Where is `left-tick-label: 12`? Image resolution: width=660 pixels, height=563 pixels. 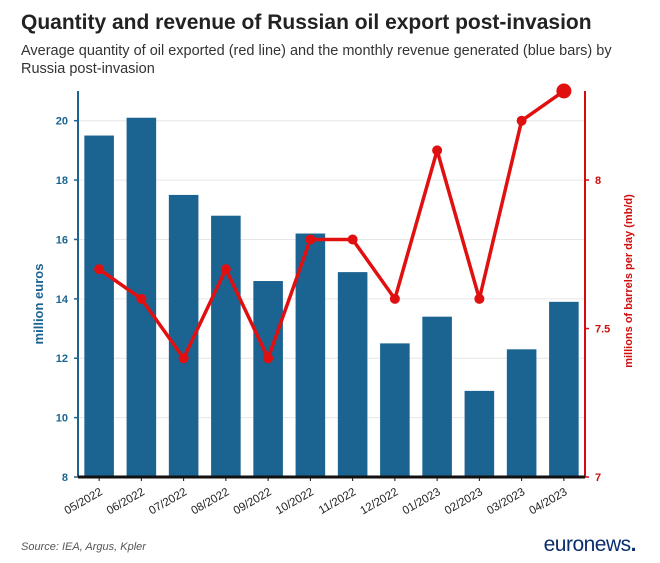
left-tick-label: 12 is located at coordinates (62, 359).